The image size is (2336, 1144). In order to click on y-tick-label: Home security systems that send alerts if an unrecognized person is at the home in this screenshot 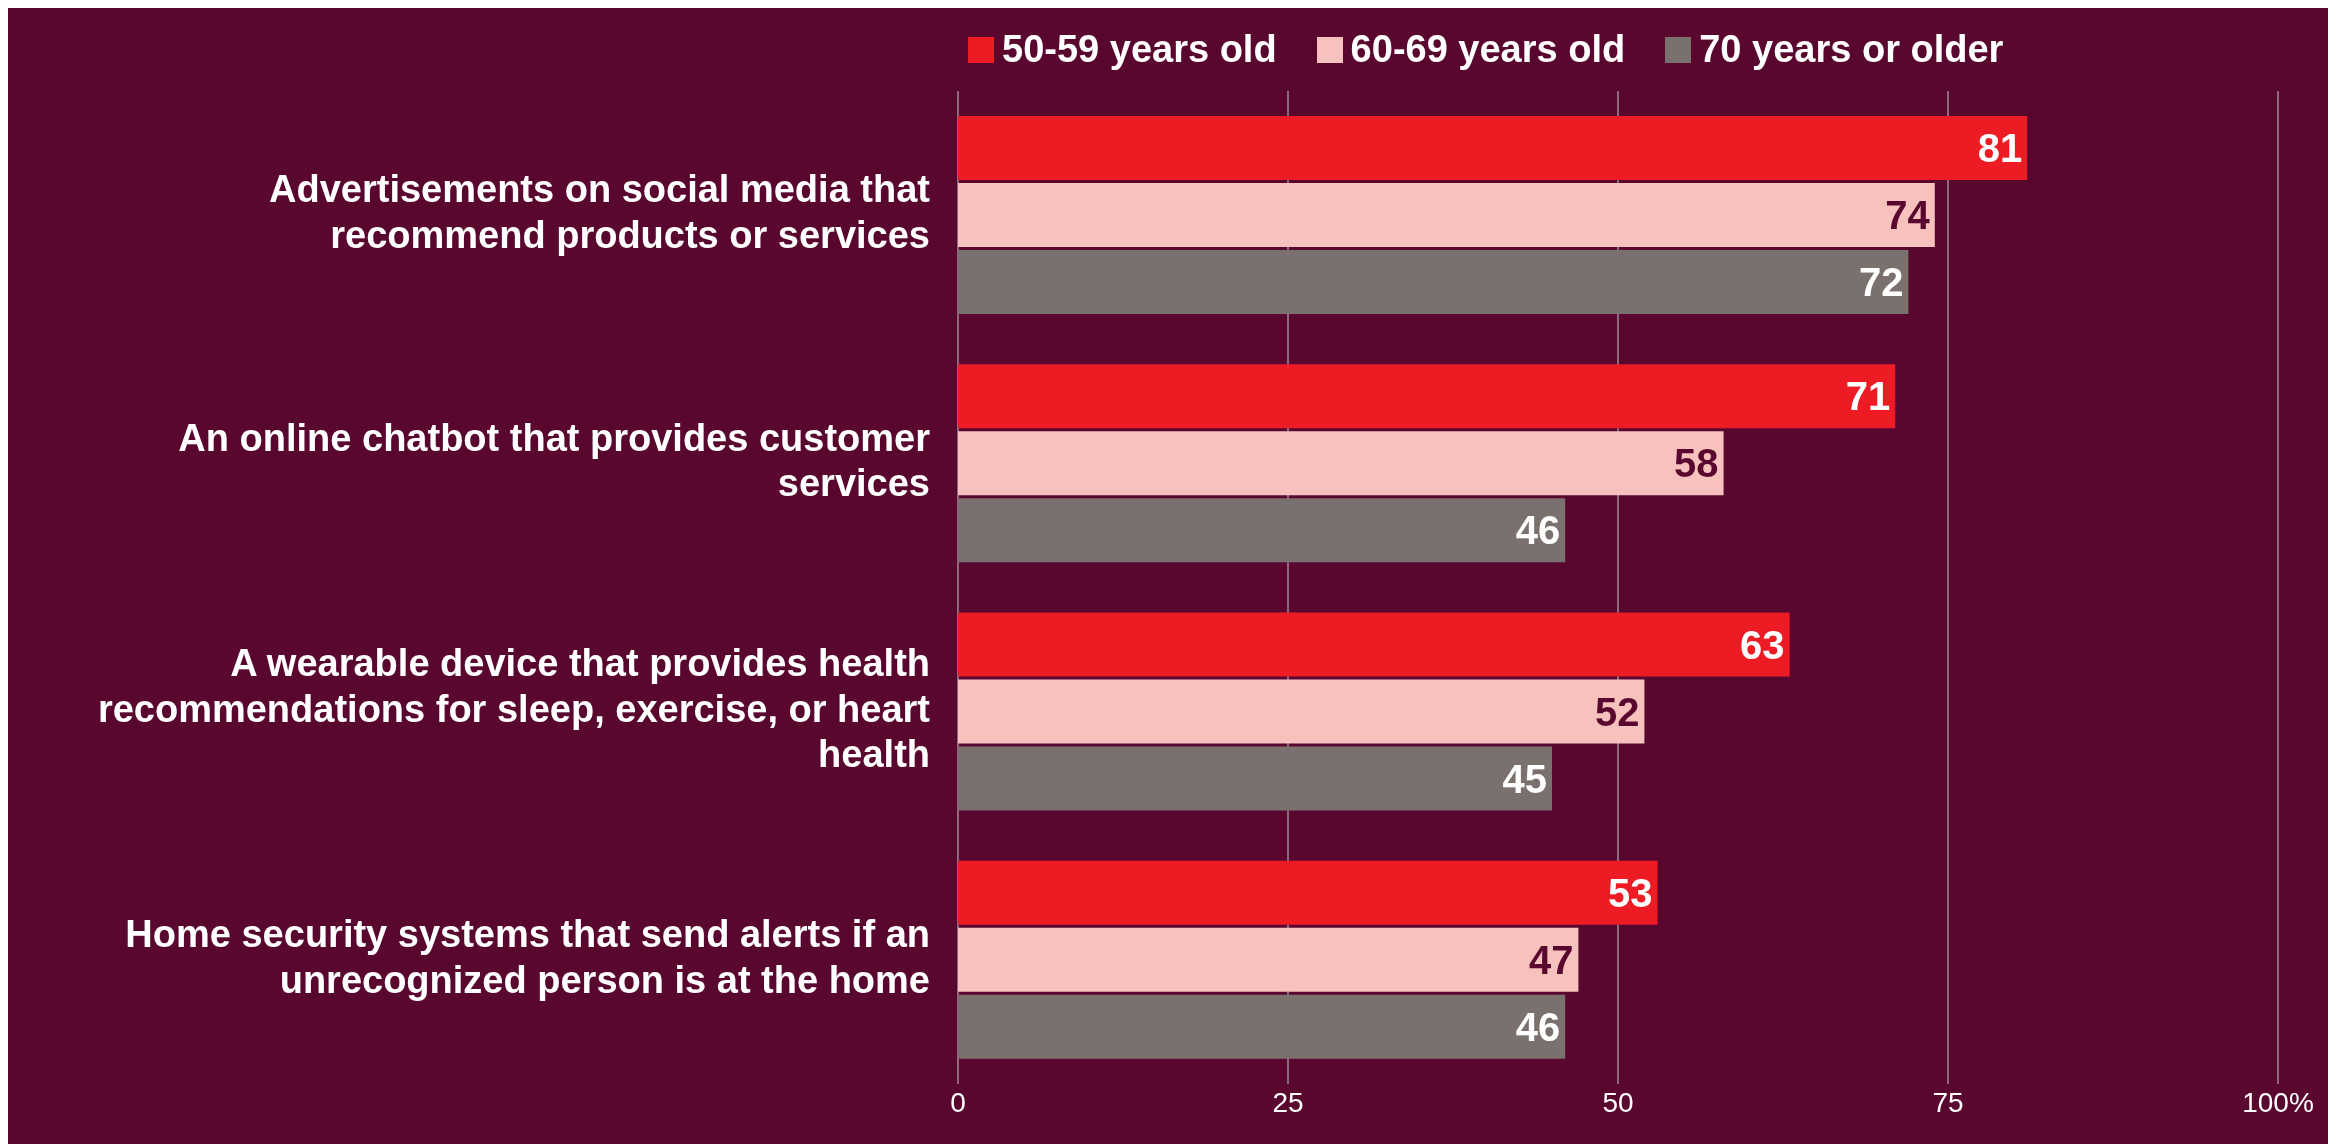, I will do `click(527, 957)`.